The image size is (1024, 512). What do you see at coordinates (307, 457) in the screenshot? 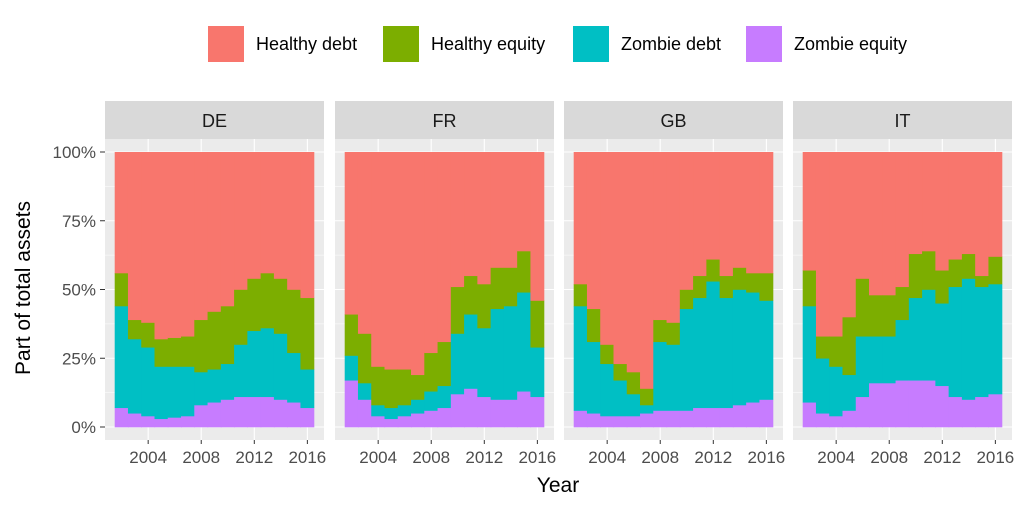
I see `x-tick-label: 2016` at bounding box center [307, 457].